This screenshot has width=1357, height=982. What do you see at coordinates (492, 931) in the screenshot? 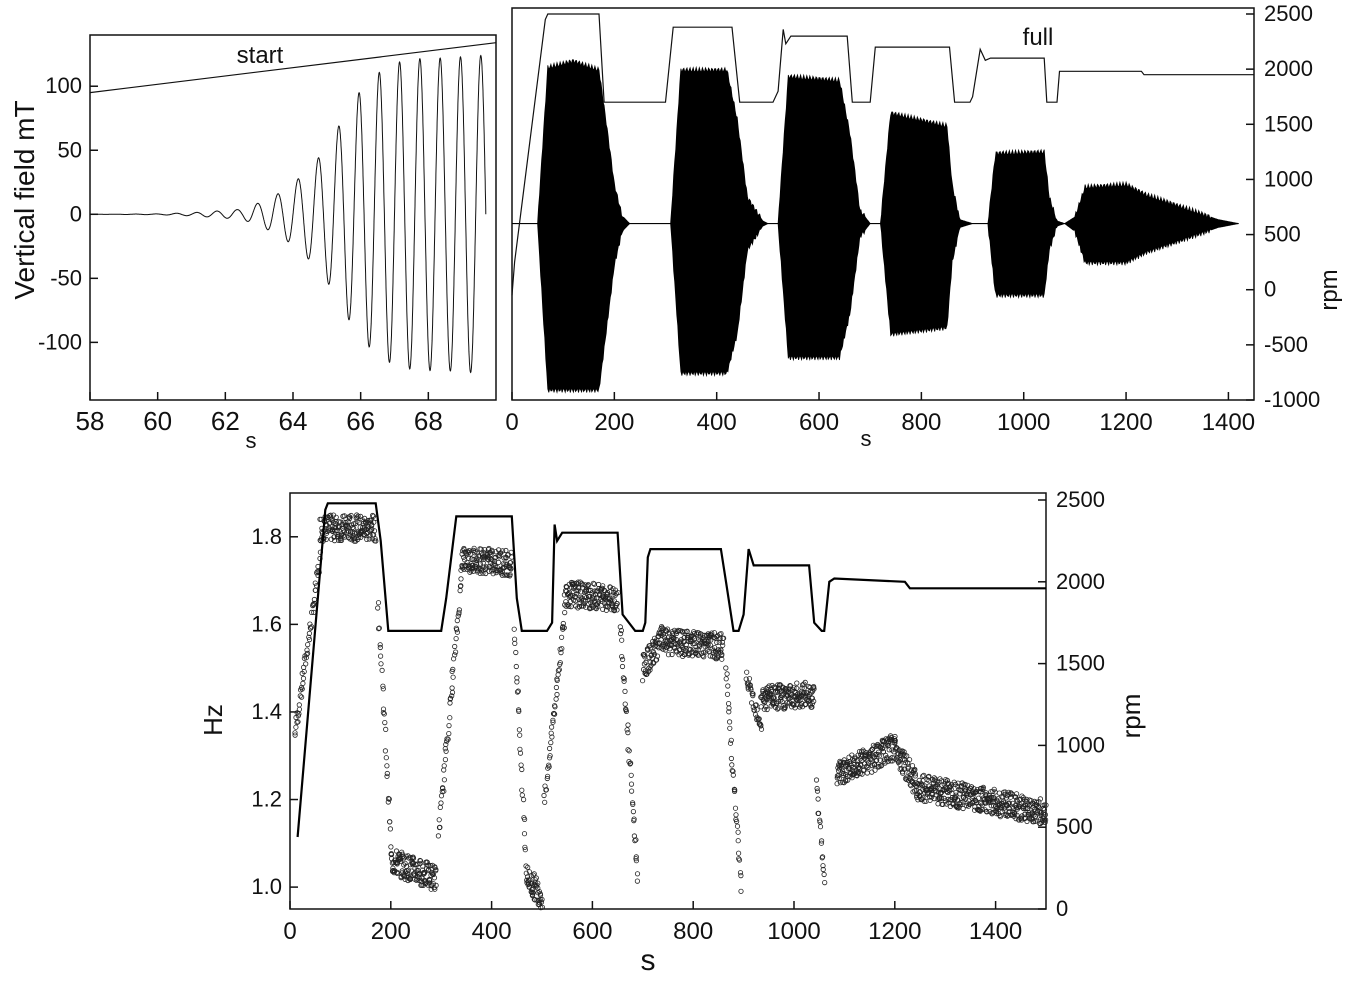
I see `bottom-x-tick-label-400: 400` at bounding box center [492, 931].